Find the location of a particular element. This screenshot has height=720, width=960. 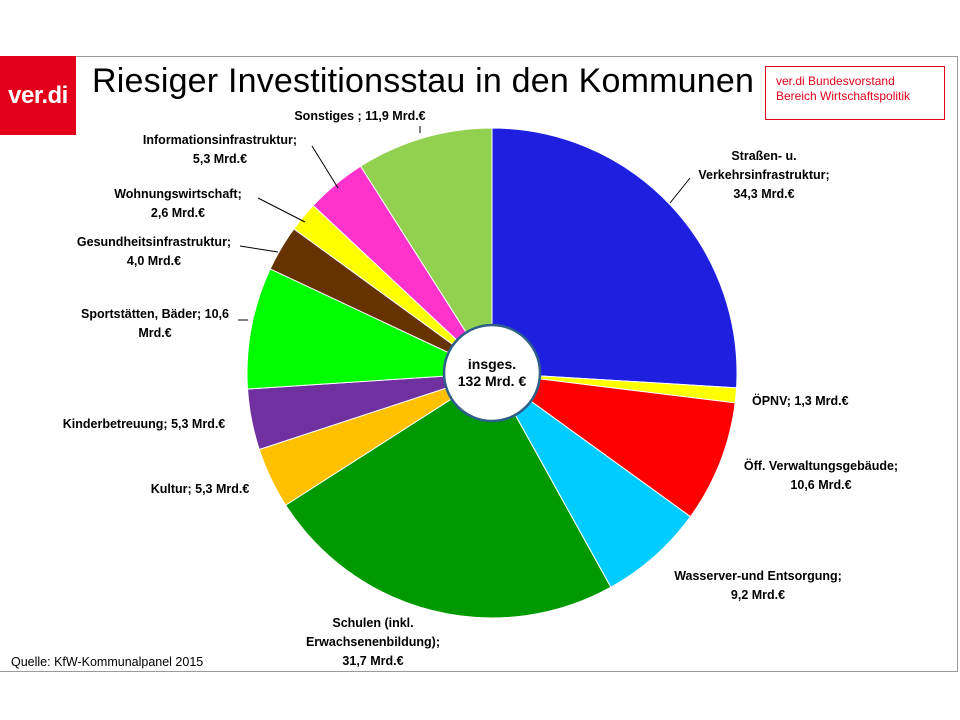

slice-label-6: Kultur; 5,3 Mrd.€ is located at coordinates (200, 489).